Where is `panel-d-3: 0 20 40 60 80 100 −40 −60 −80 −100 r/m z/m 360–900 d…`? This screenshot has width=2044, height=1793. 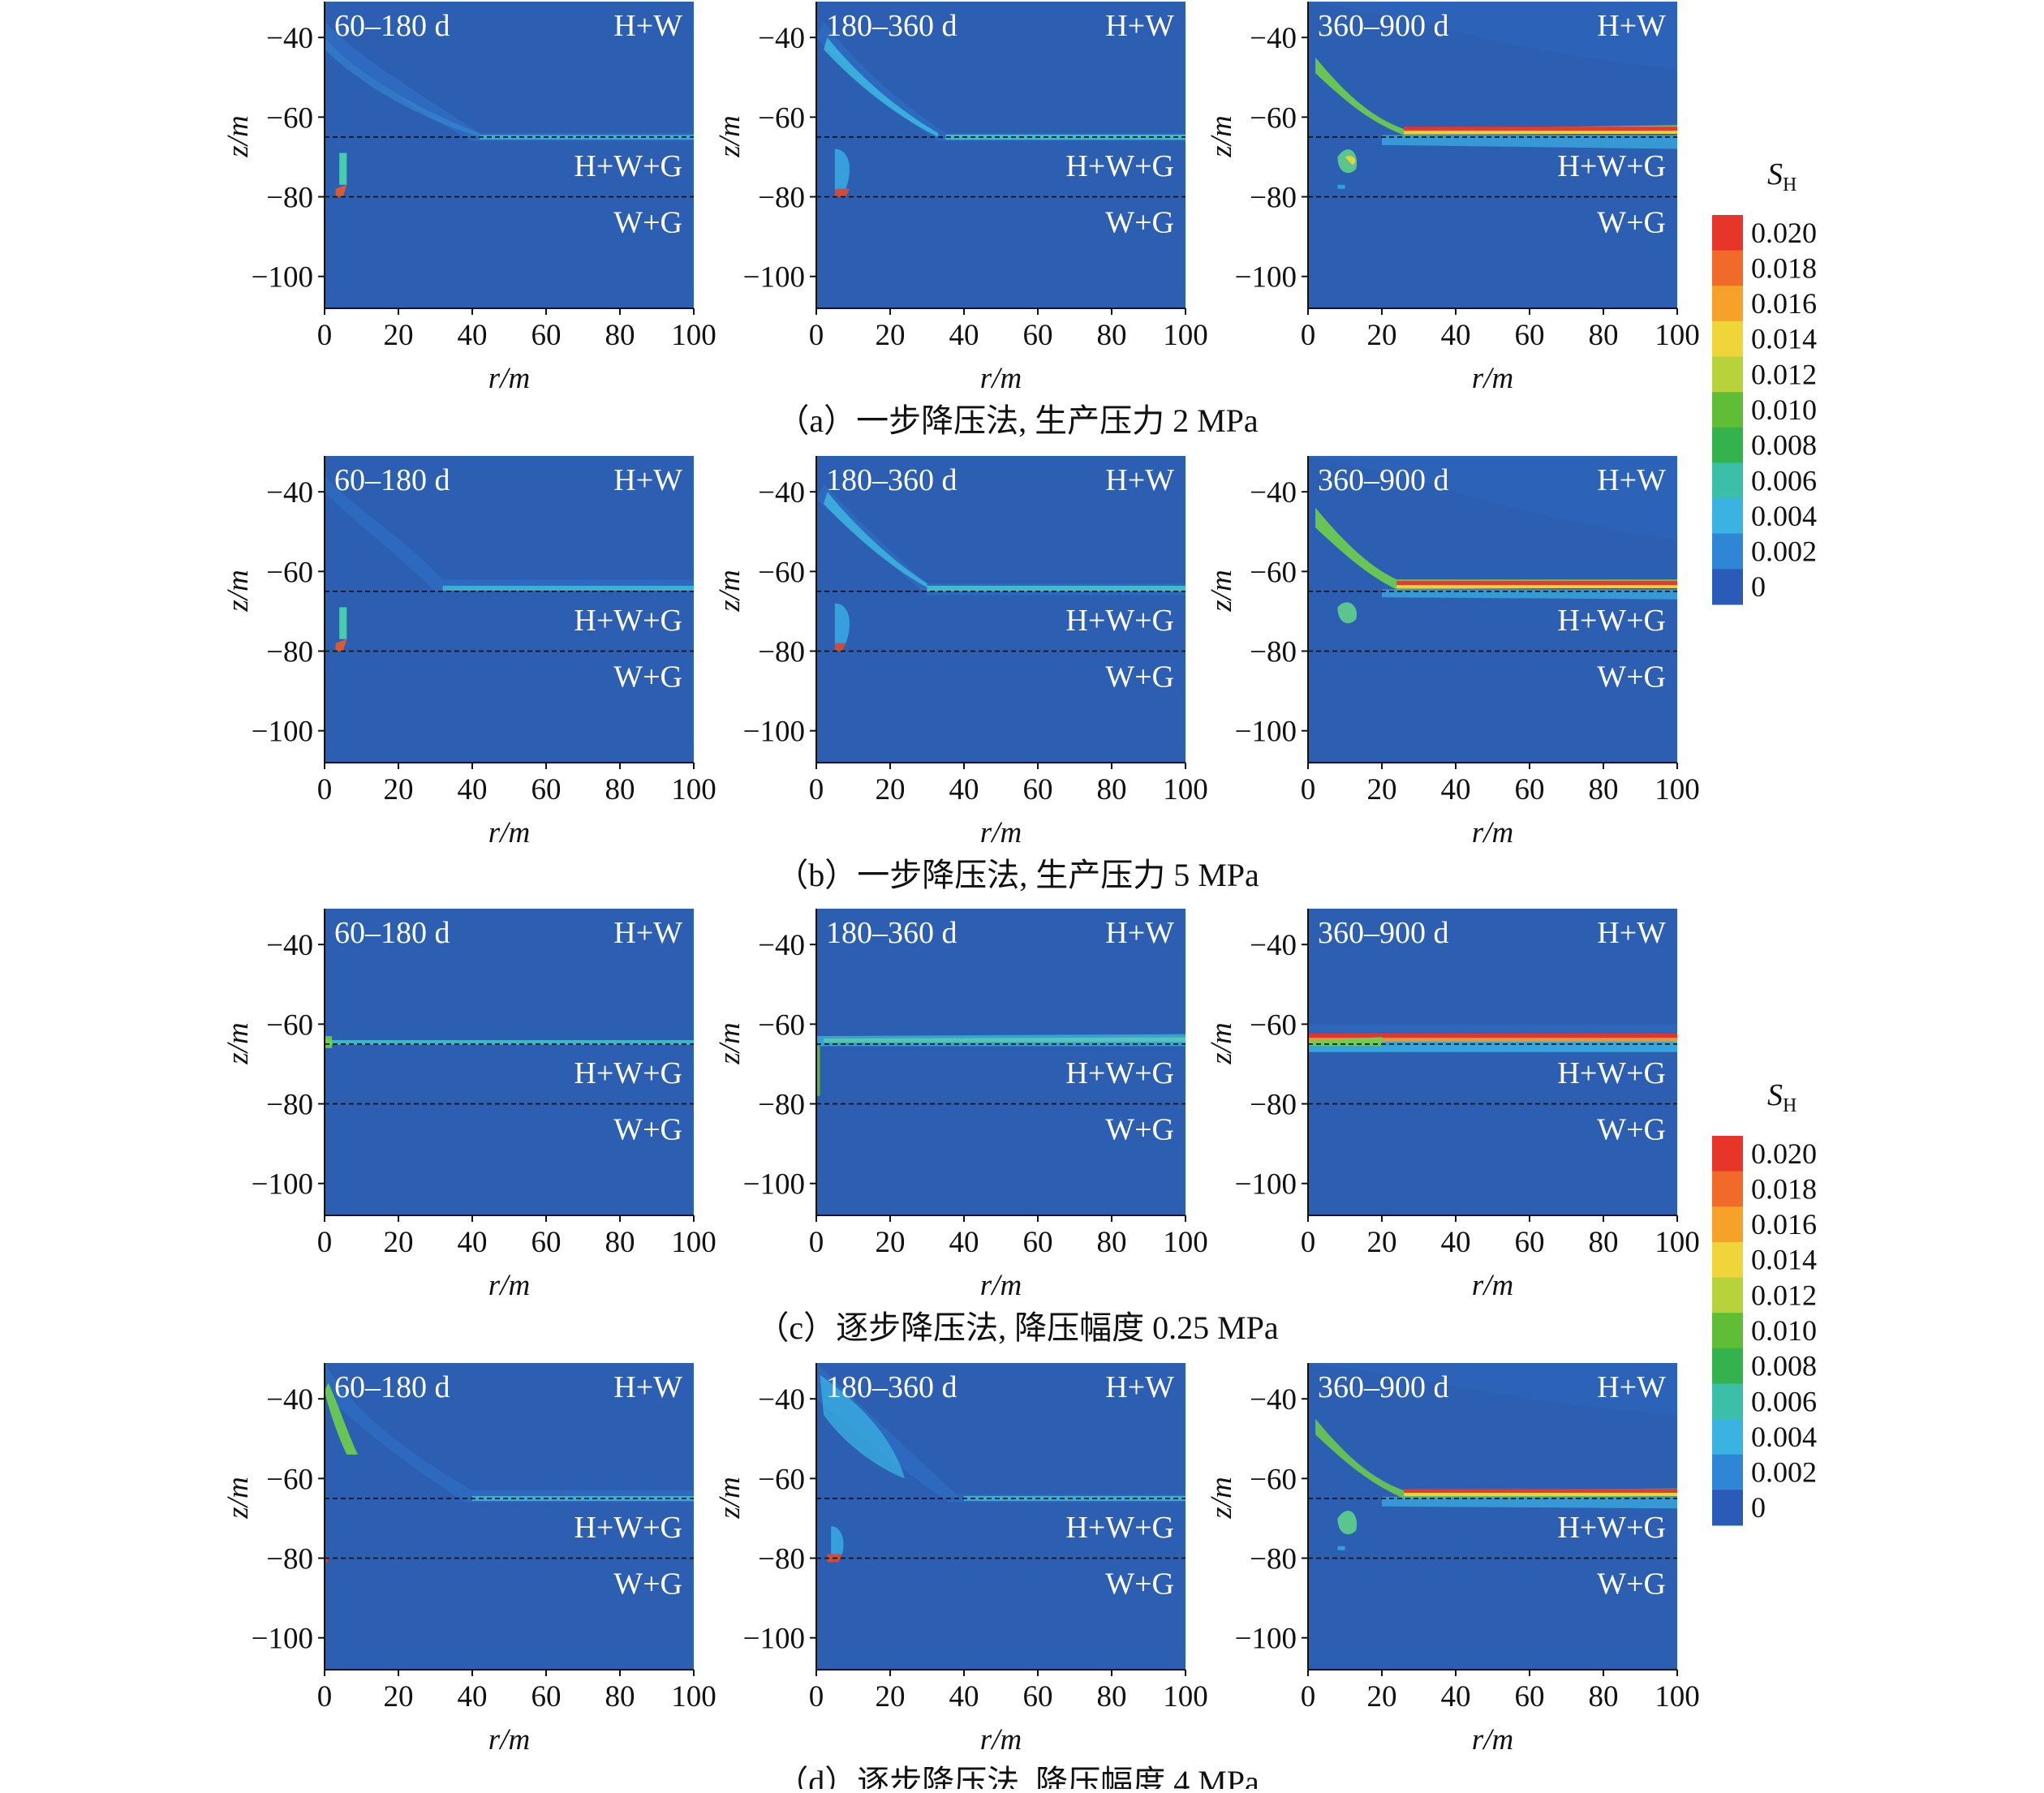
panel-d-3: 0 20 40 60 80 100 −40 −60 −80 −100 r/m z/m 360–900 d… is located at coordinates (1453, 1559).